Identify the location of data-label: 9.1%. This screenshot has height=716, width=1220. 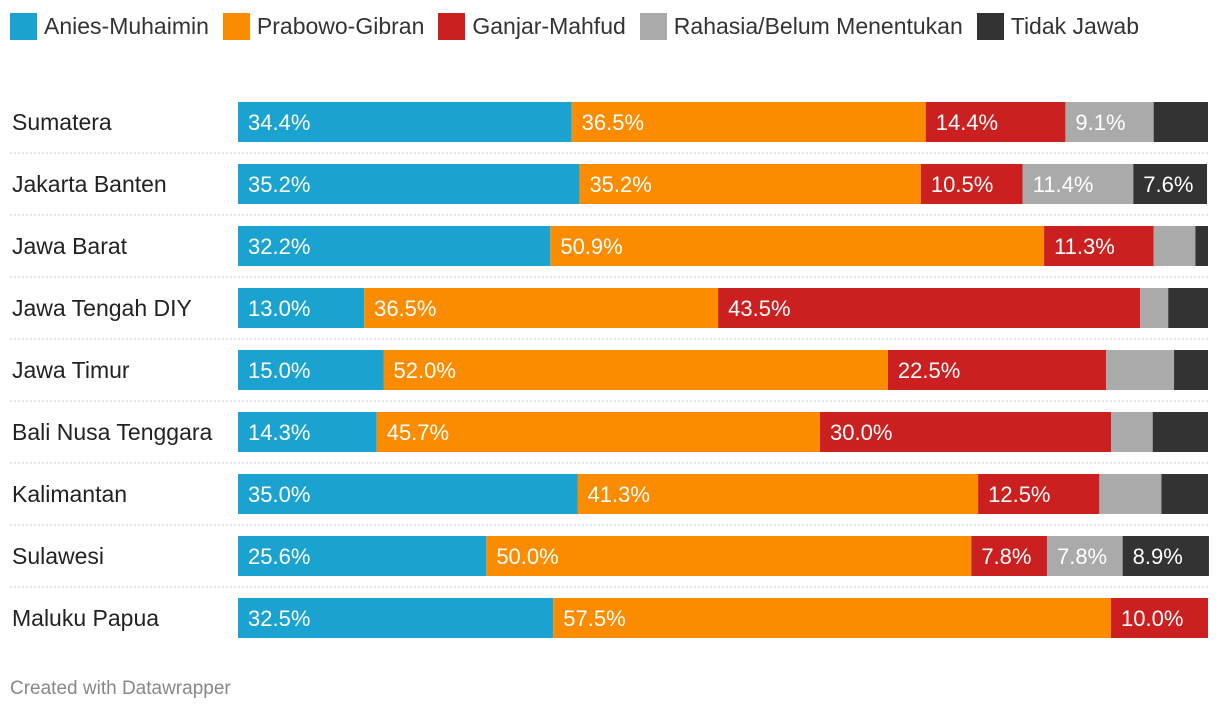
(1100, 122).